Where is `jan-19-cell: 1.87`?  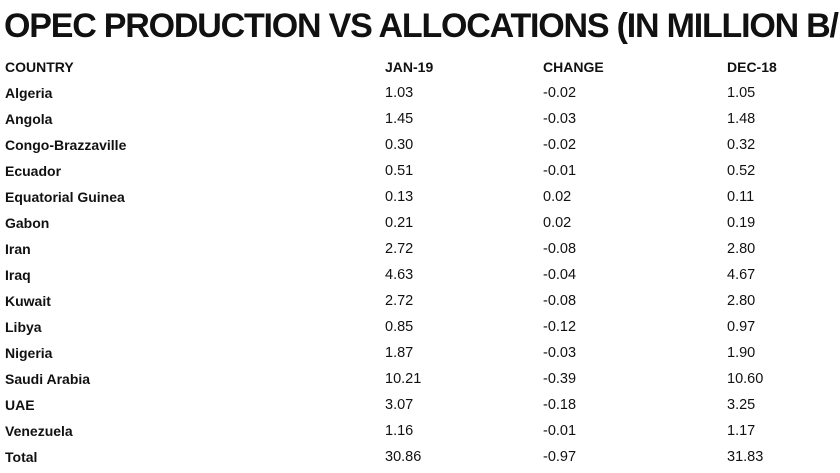
jan-19-cell: 1.87 is located at coordinates (399, 353).